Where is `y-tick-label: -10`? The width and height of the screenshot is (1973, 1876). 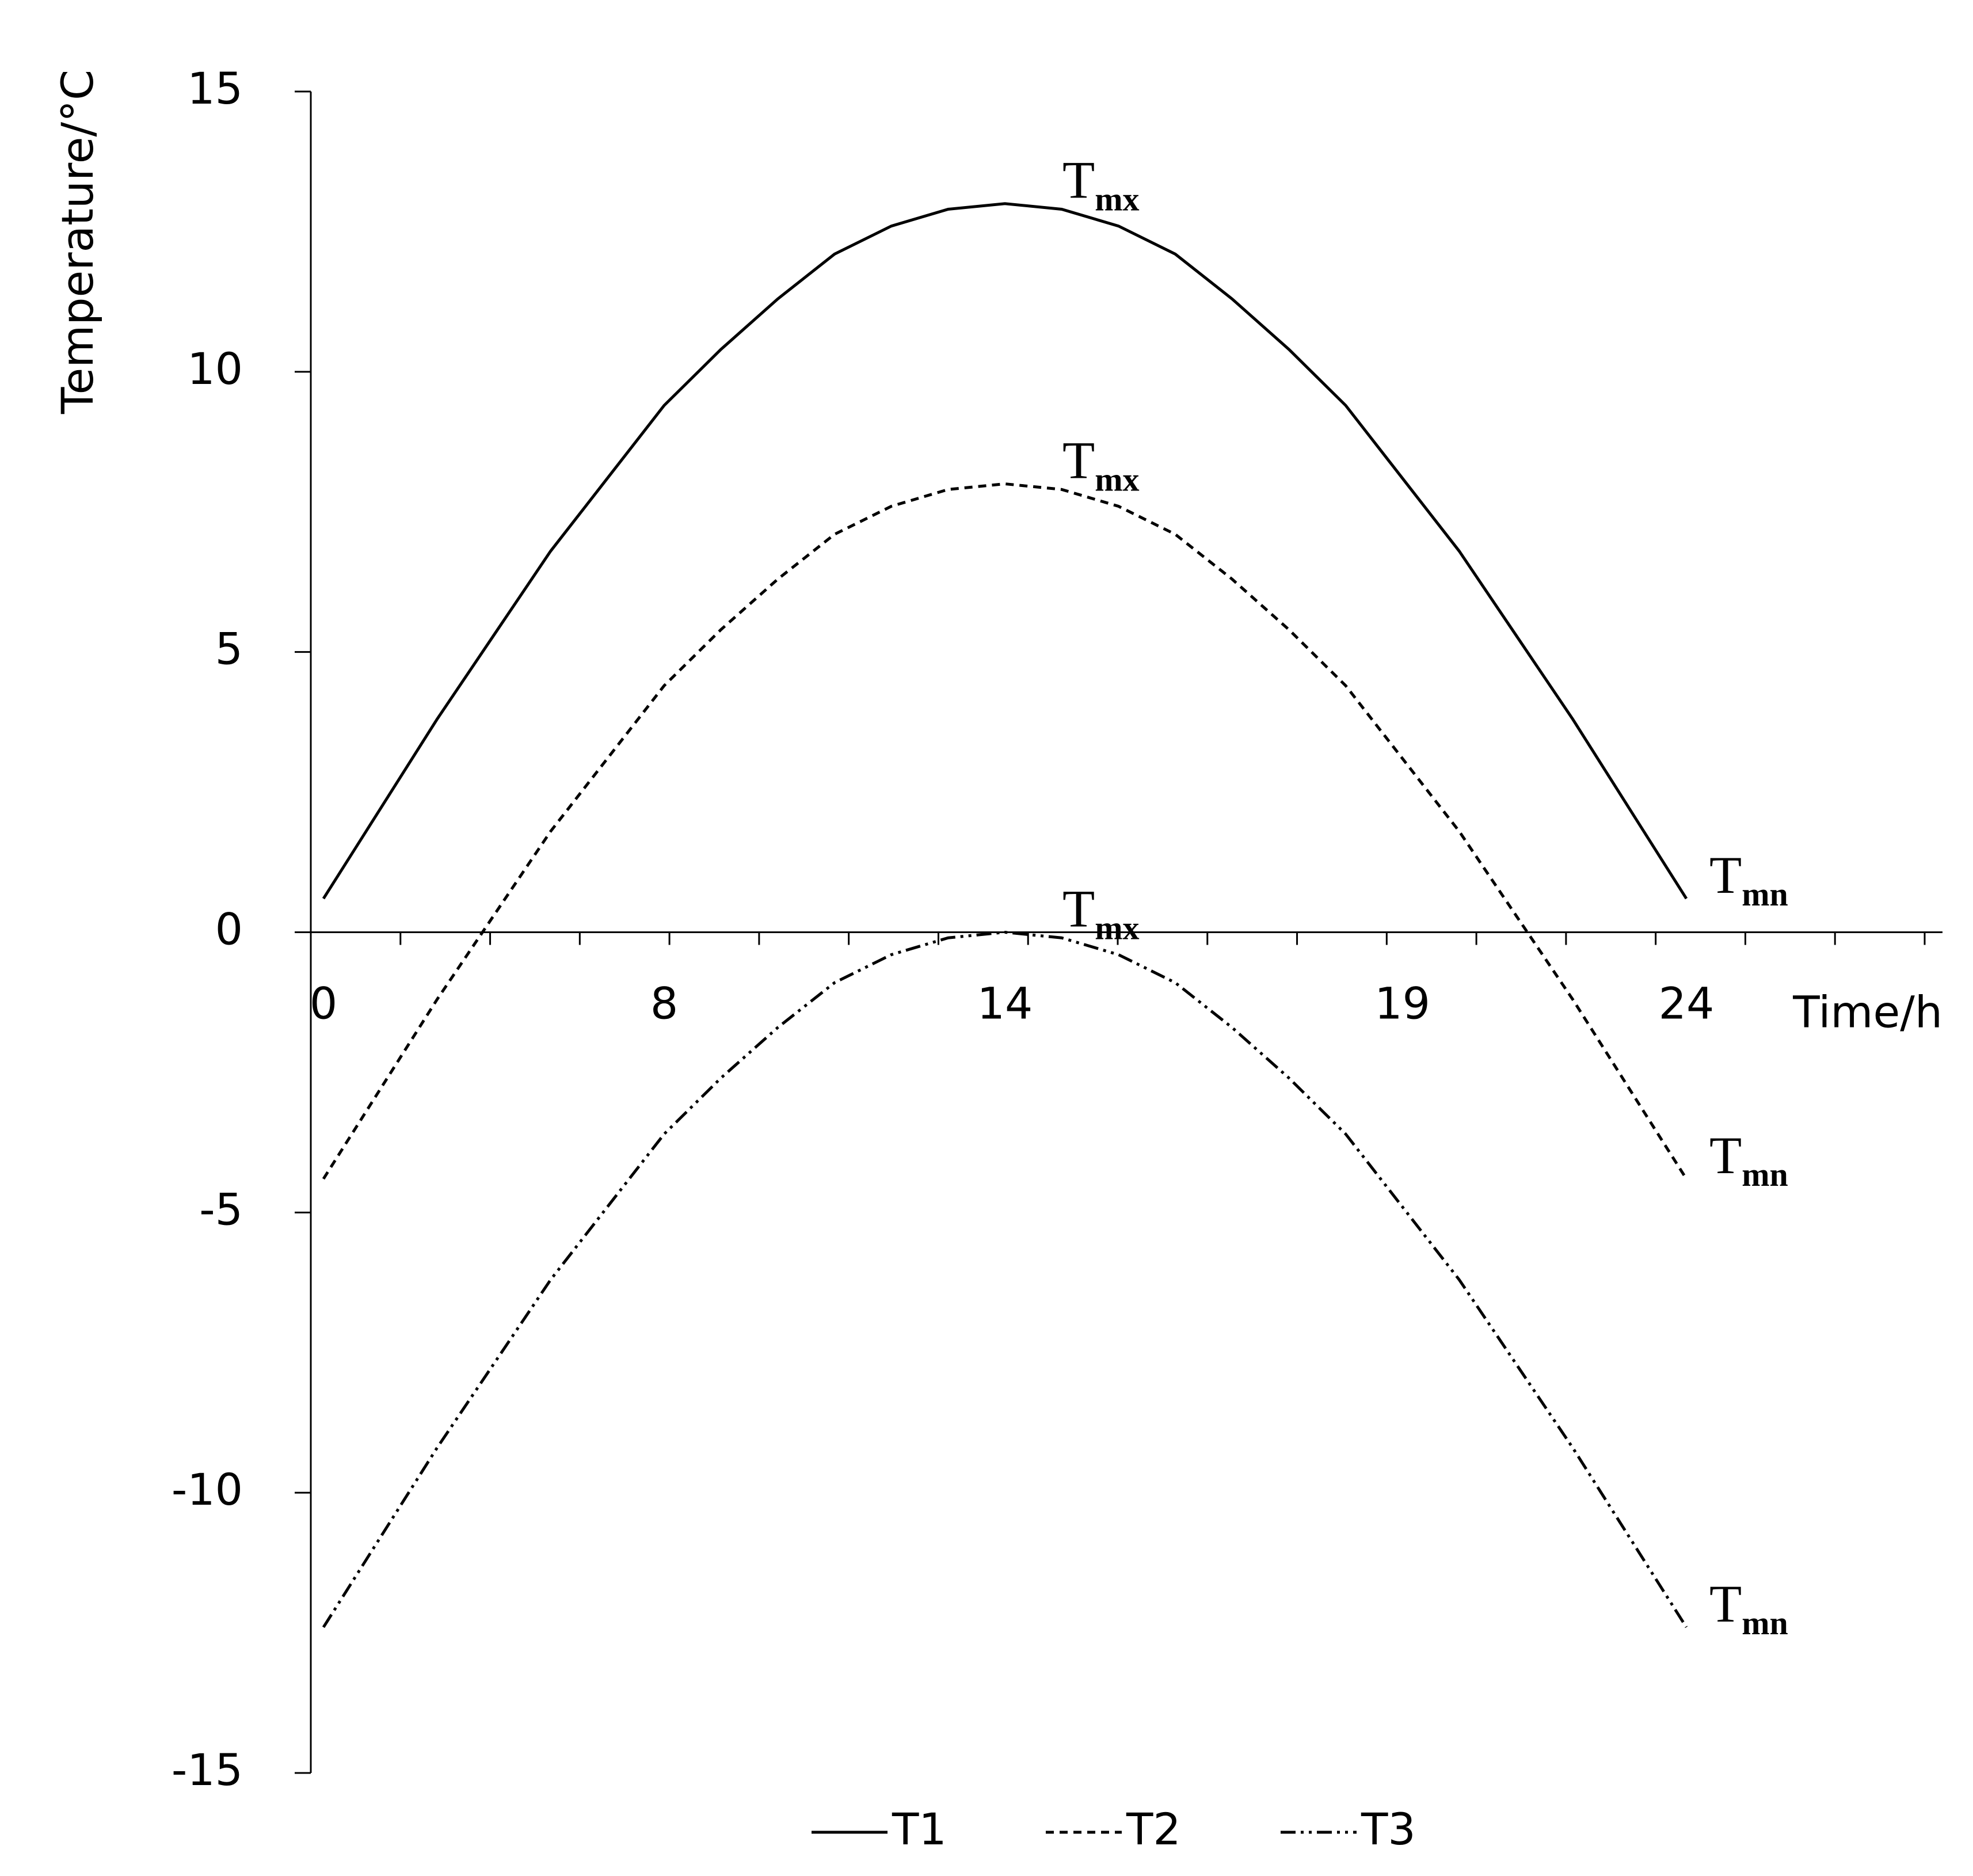
y-tick-label: -10 is located at coordinates (207, 1489).